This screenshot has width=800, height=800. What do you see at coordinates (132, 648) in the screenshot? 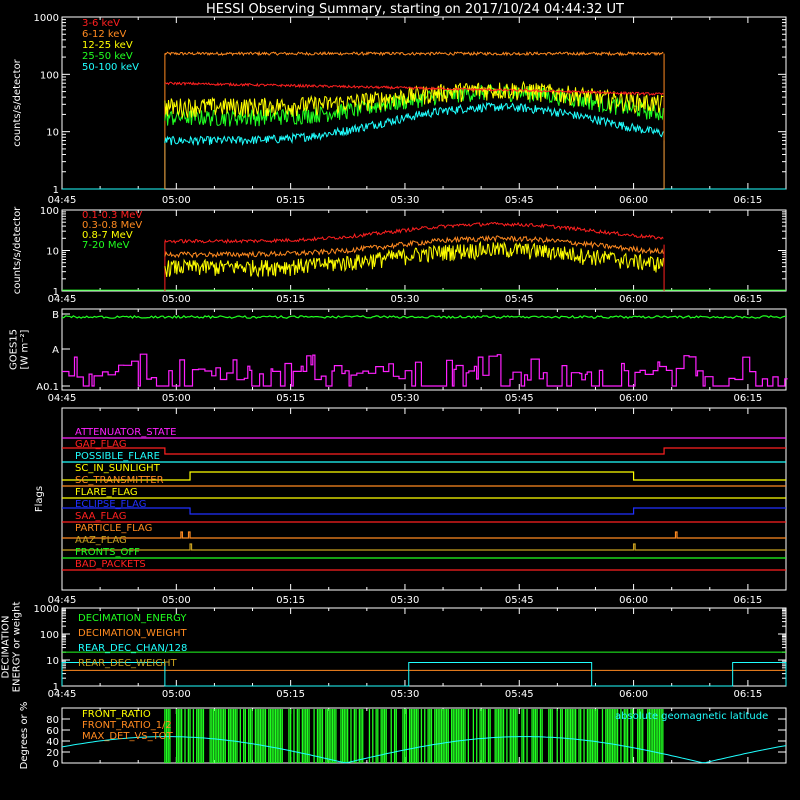
I see `legend-entry: REAR_DEC_CHAN/128` at bounding box center [132, 648].